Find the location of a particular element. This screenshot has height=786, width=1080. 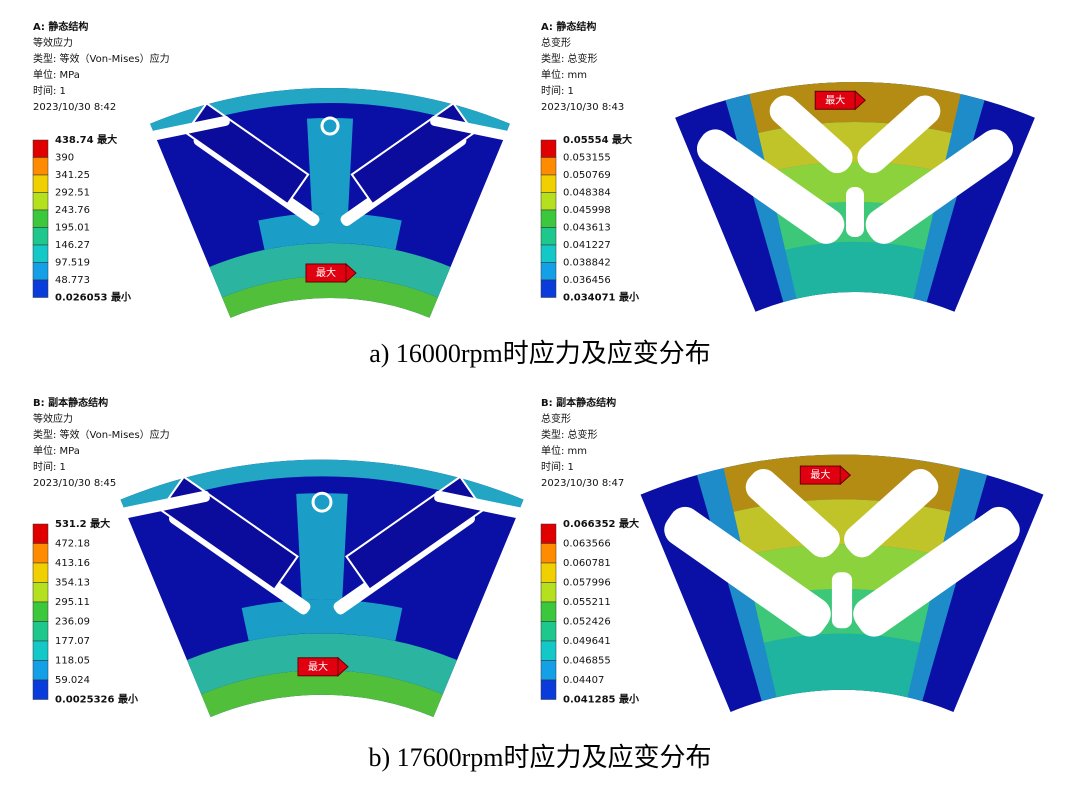

legend-label: 0.066352 最大 is located at coordinates (601, 523).